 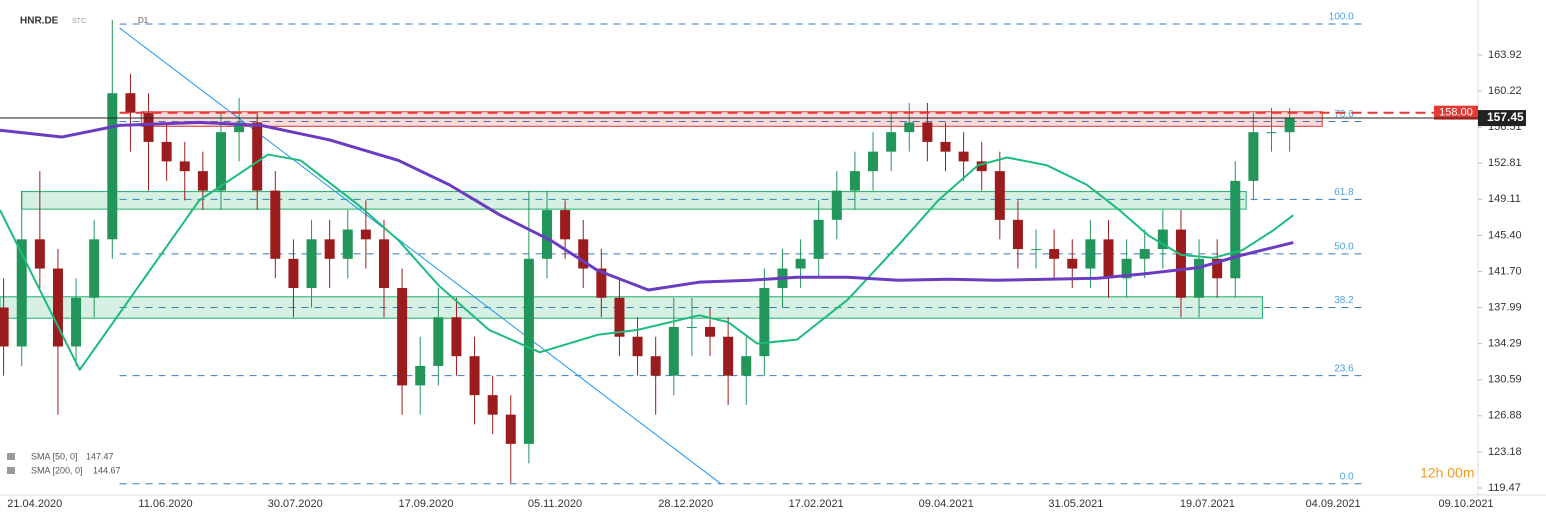 What do you see at coordinates (1207, 504) in the screenshot?
I see `x-tick-label: 19.07.2021` at bounding box center [1207, 504].